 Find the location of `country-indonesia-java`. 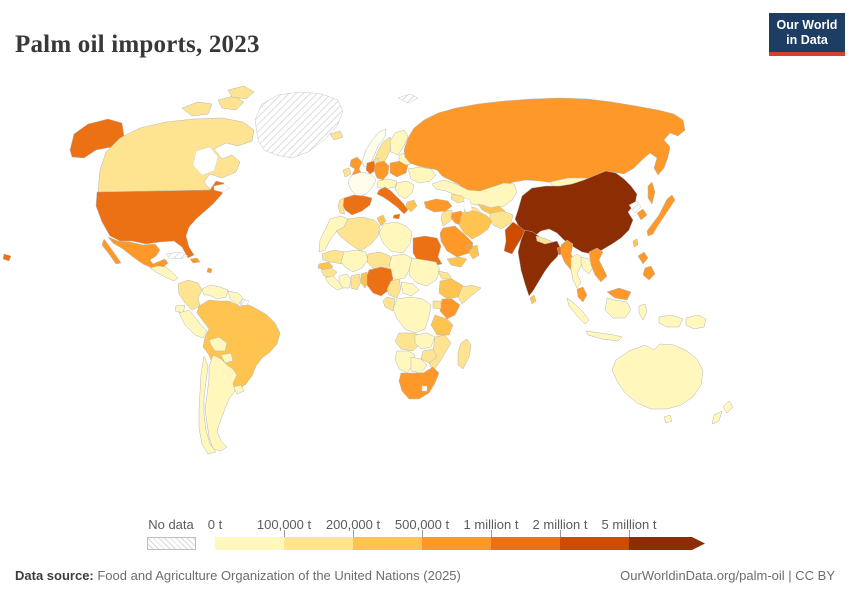

country-indonesia-java is located at coordinates (604, 336).